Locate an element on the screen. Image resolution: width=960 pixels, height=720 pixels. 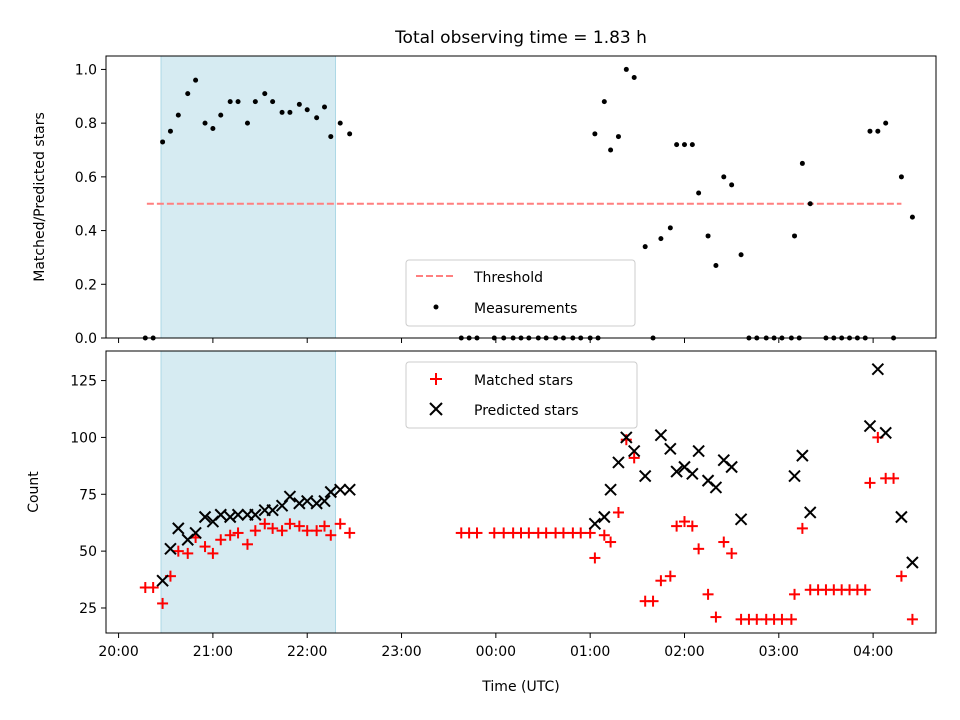
top-legend: Threshold Measurements is located at coordinates (520, 293).